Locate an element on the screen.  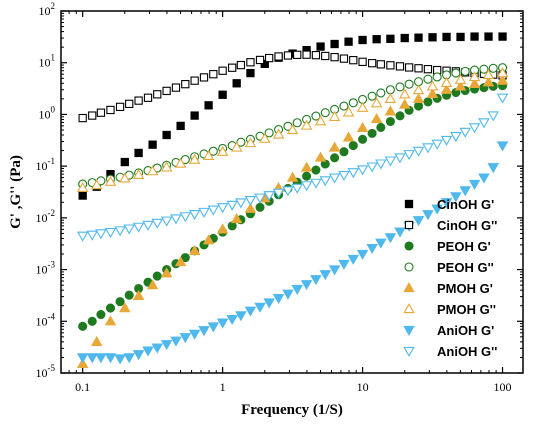
x-axis-title: Frequency (1/S) is located at coordinates (292, 410).